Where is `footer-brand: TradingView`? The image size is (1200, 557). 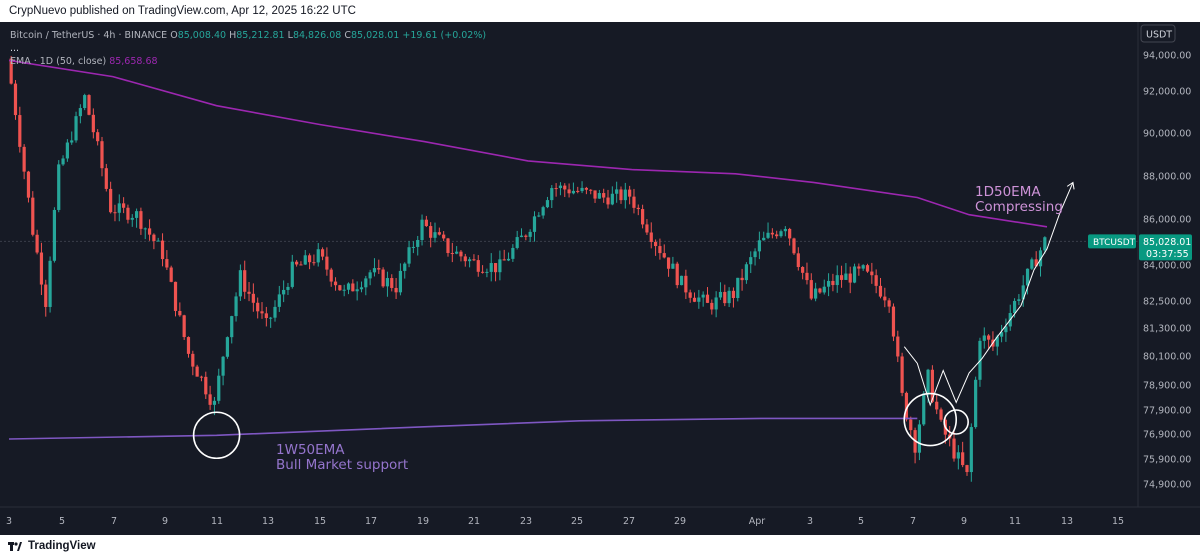
footer-brand: TradingView is located at coordinates (62, 546).